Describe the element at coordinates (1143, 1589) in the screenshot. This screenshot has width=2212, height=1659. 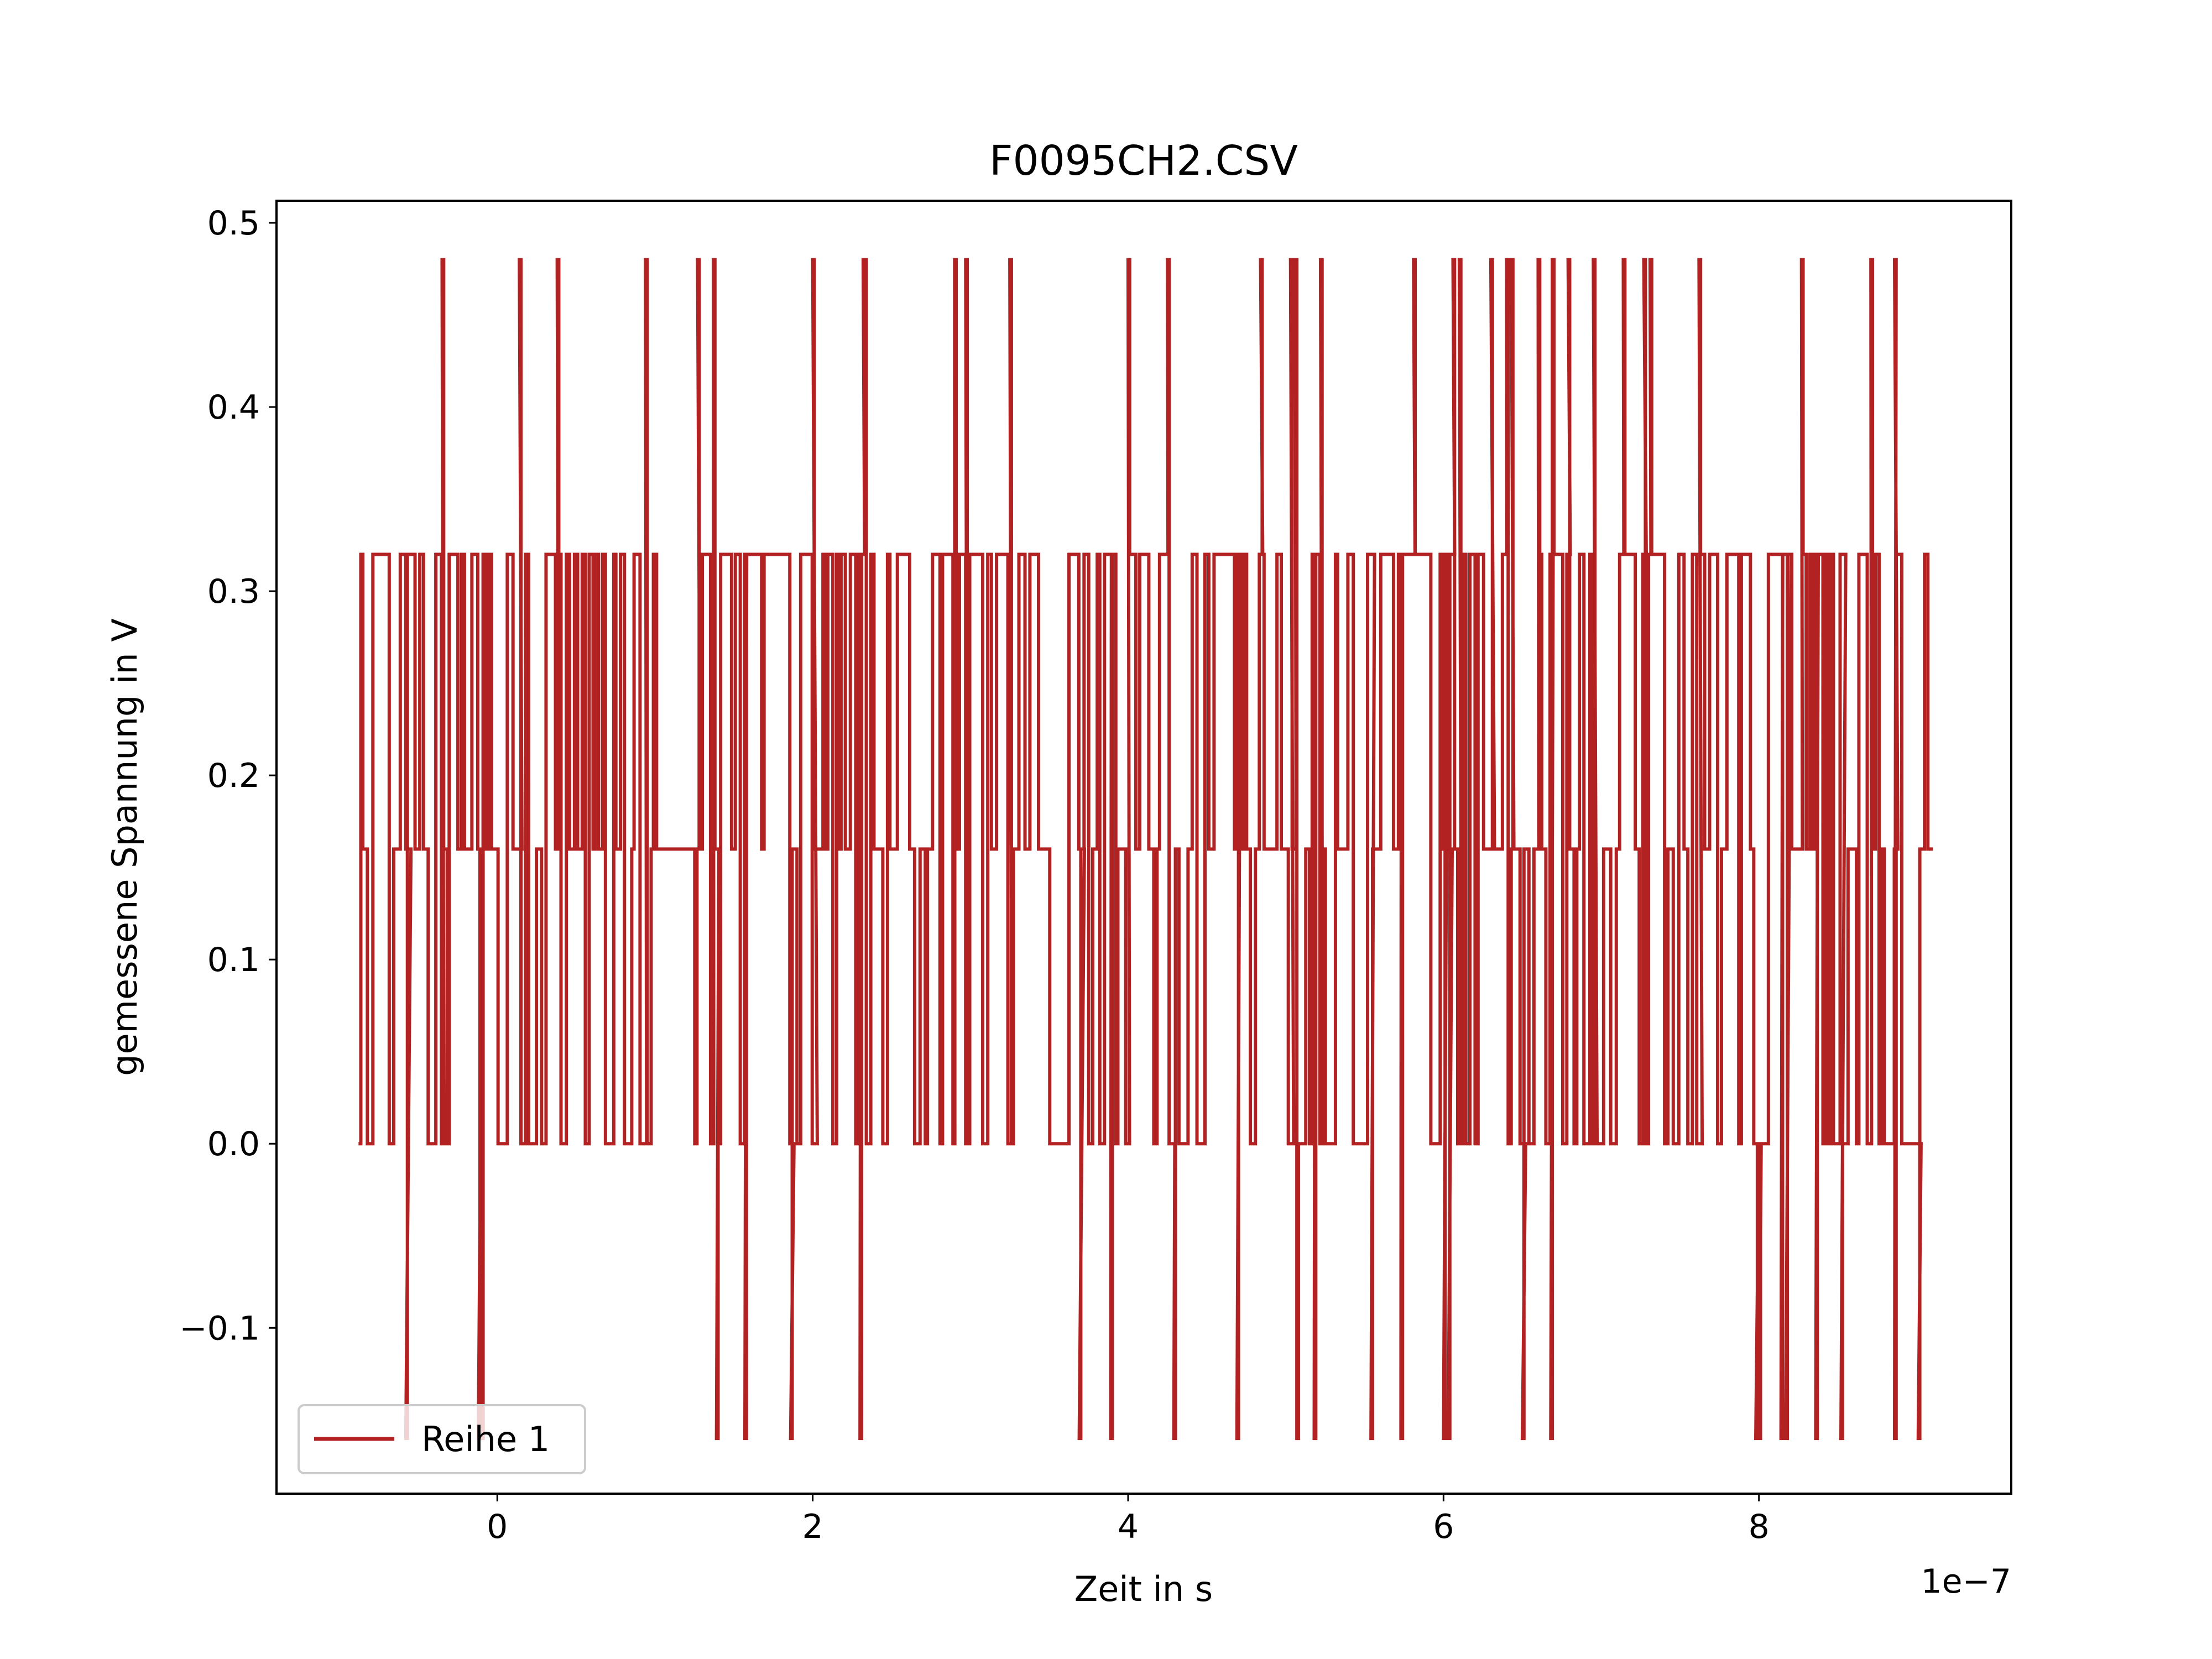
I see `x-axis-label: Zeit in s` at that location.